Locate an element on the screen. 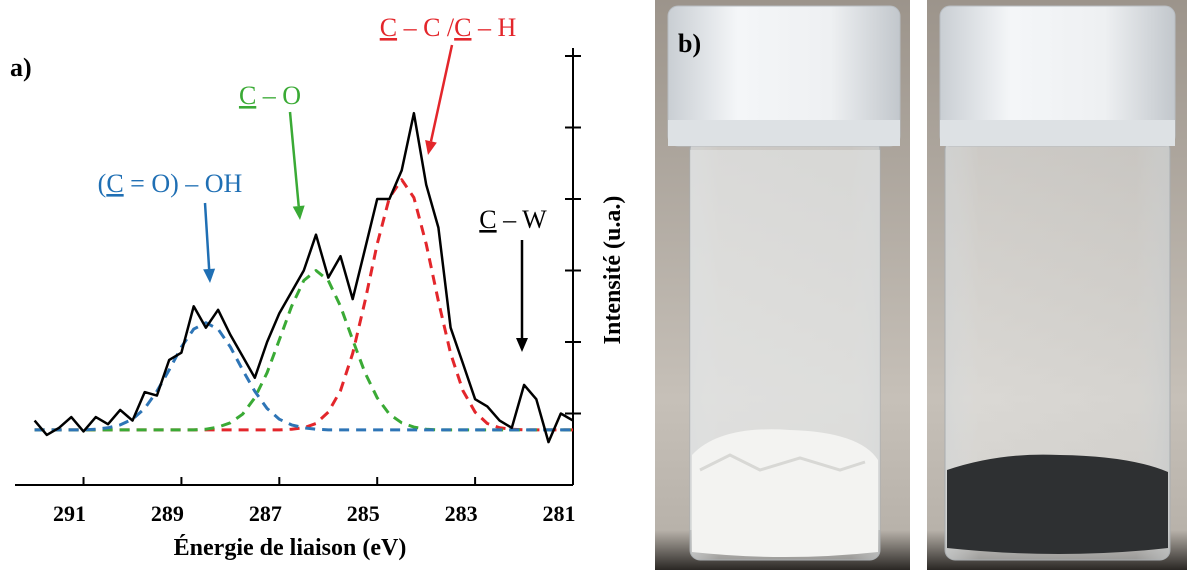  annotation-text: C – O is located at coordinates (270, 95).